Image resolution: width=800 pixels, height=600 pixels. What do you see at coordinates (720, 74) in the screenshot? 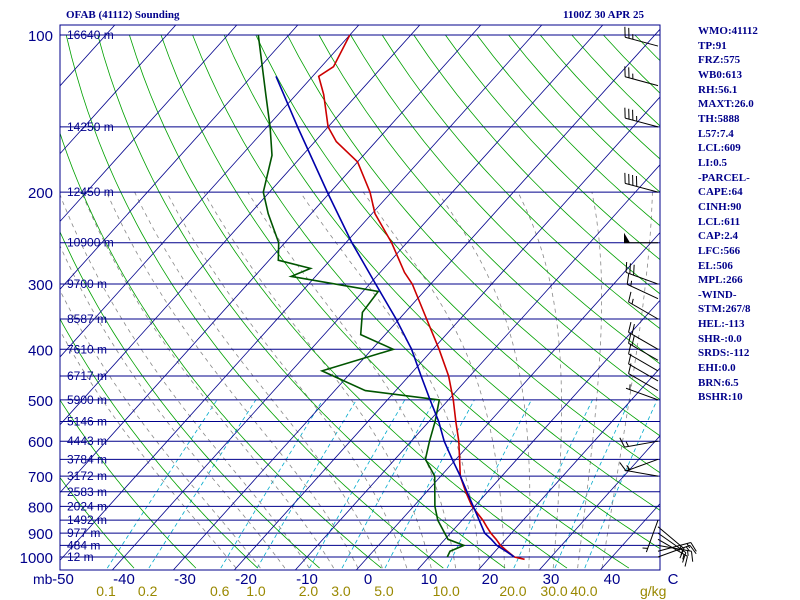
I see `stat-line: WB0:613` at bounding box center [720, 74].